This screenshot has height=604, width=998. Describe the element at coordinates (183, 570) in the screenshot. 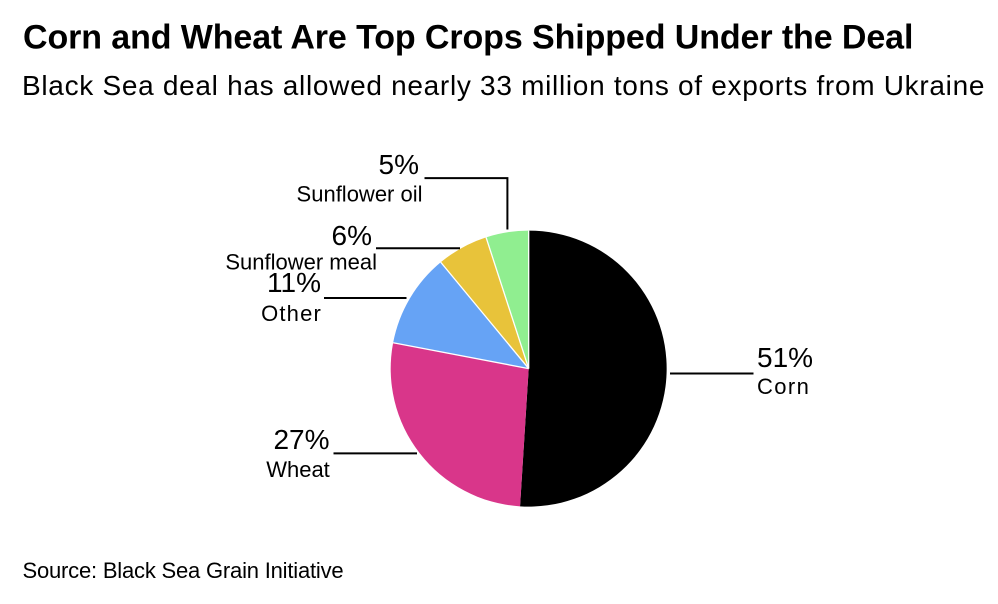

I see `svg-text:Source: Black Sea Grain Initia: Source: Black Sea Grain Initiative` at that location.